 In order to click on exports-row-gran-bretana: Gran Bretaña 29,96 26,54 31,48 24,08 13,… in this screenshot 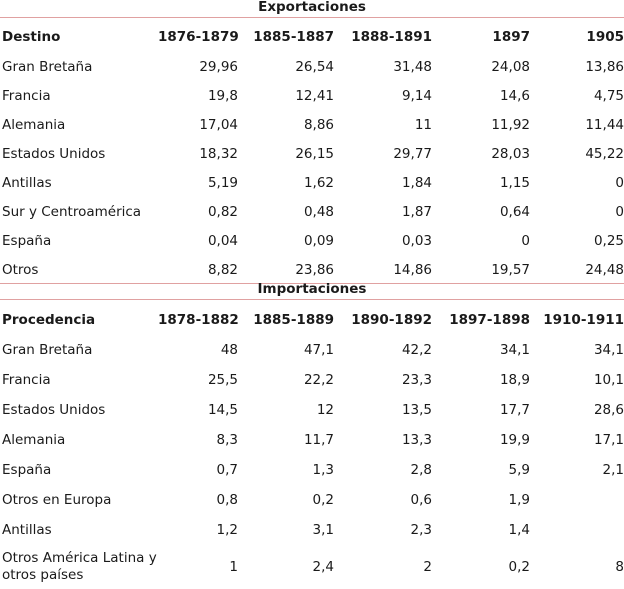, I will do `click(312, 66)`.